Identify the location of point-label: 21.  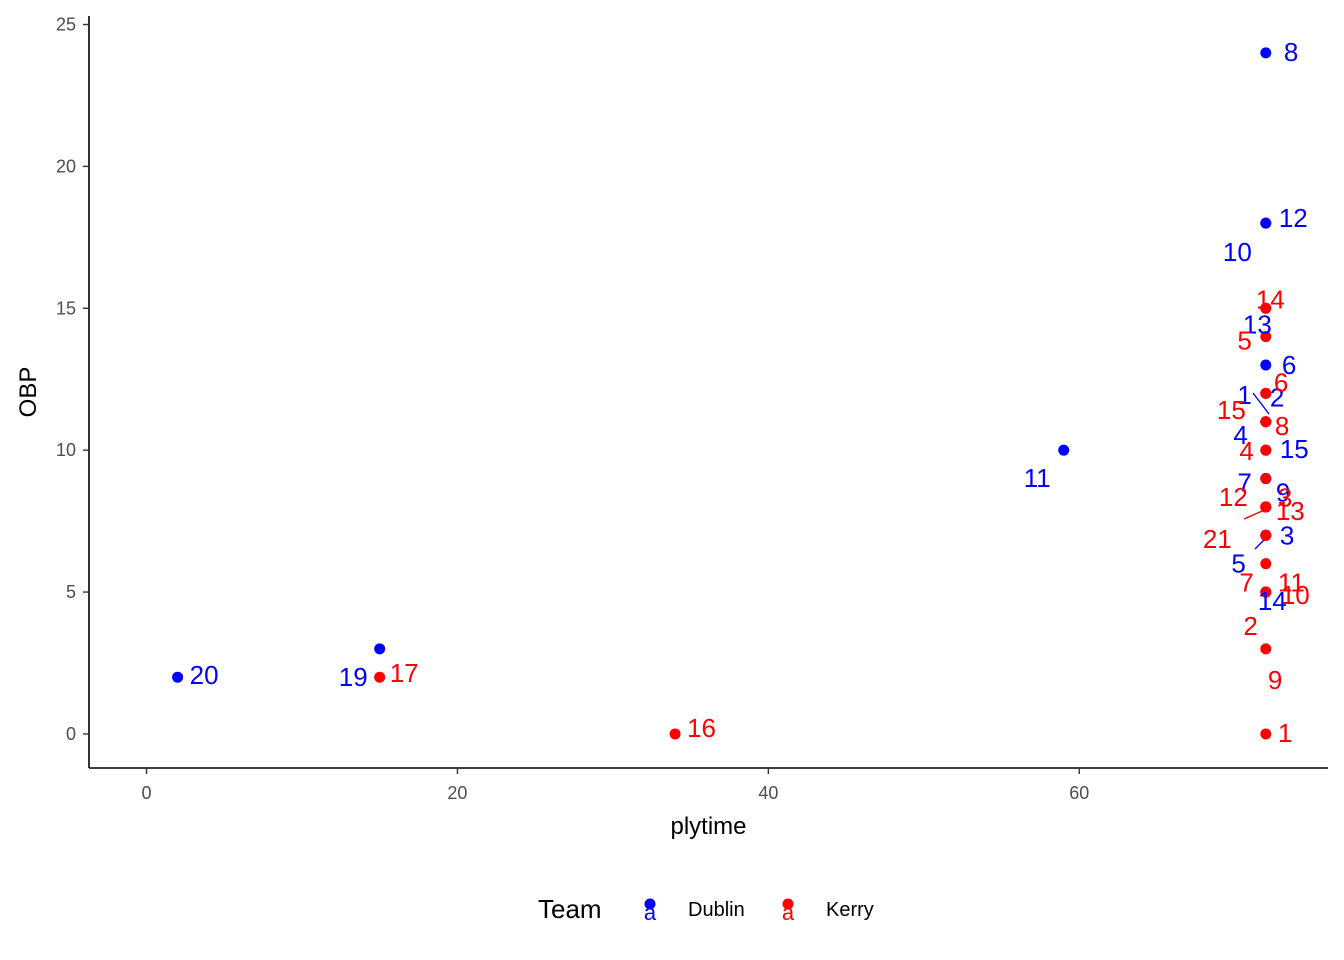
(1217, 539).